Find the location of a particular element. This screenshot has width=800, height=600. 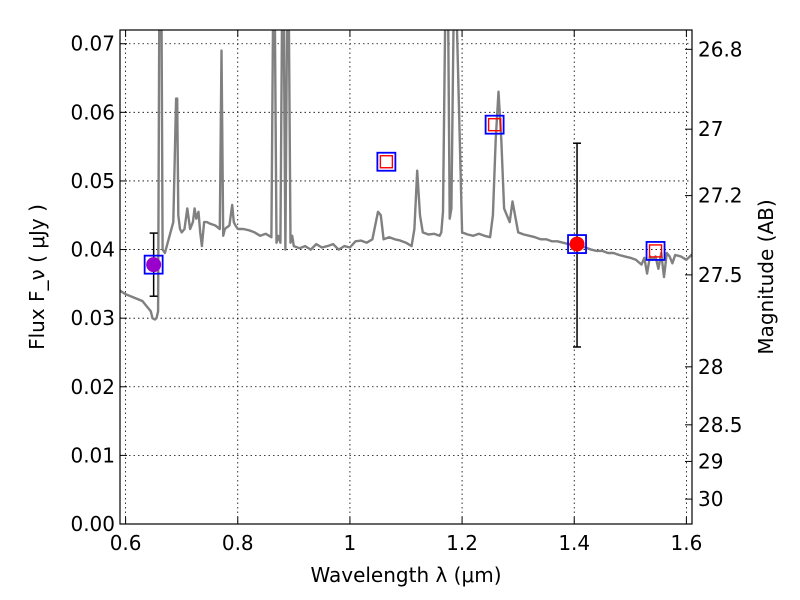

y-axis-title: Flux F_ν ( μJy ) is located at coordinates (37, 277).